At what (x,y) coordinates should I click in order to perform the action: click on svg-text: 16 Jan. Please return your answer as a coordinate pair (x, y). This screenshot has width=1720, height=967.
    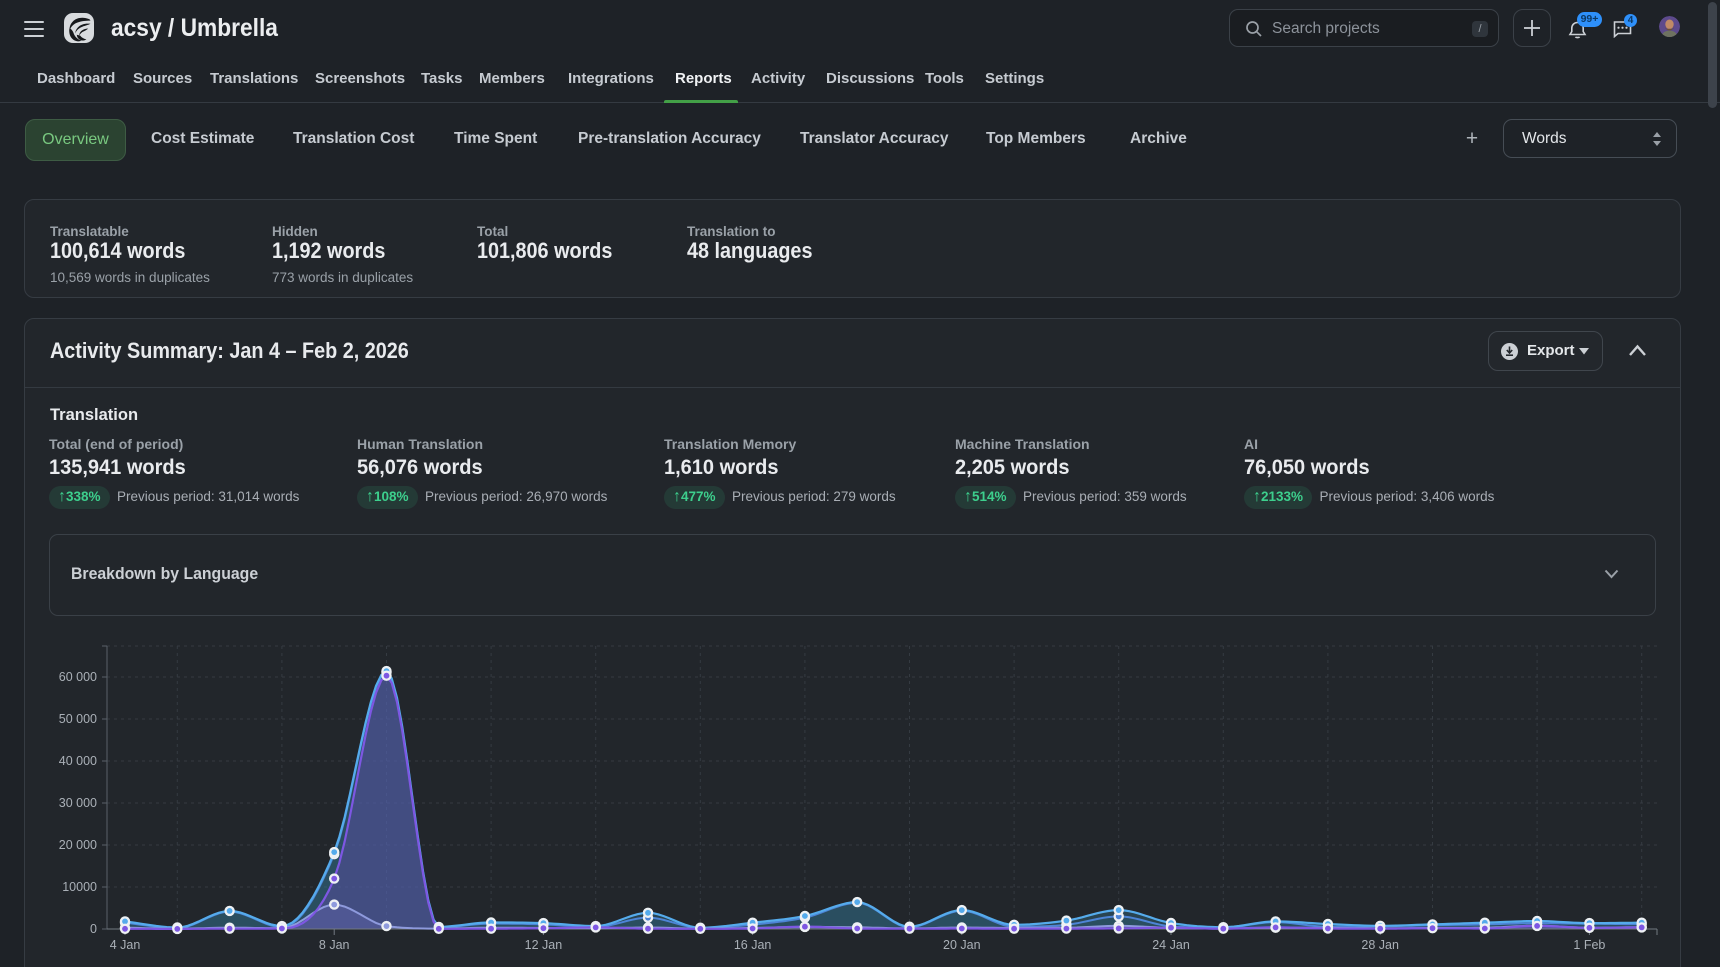
    Looking at the image, I should click on (753, 945).